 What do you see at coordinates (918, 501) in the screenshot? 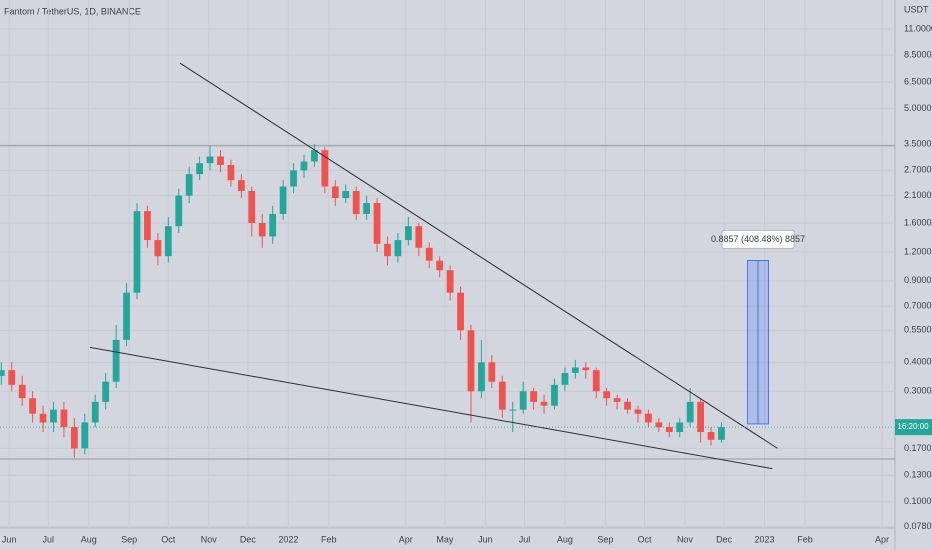
I see `y-tick-label: 0.1000` at bounding box center [918, 501].